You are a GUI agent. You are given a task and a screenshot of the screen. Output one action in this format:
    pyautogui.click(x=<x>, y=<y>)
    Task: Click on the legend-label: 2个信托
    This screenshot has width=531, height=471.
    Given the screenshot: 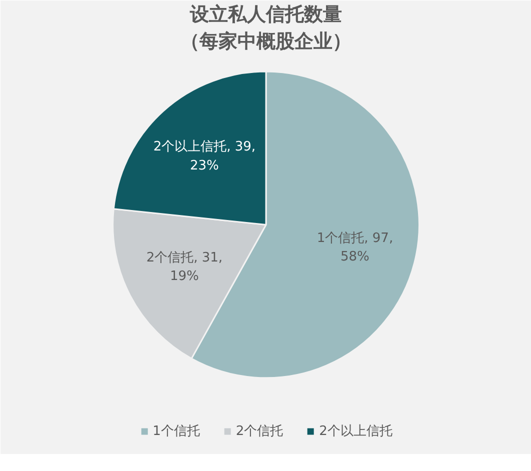 What is the action you would take?
    pyautogui.click(x=260, y=431)
    